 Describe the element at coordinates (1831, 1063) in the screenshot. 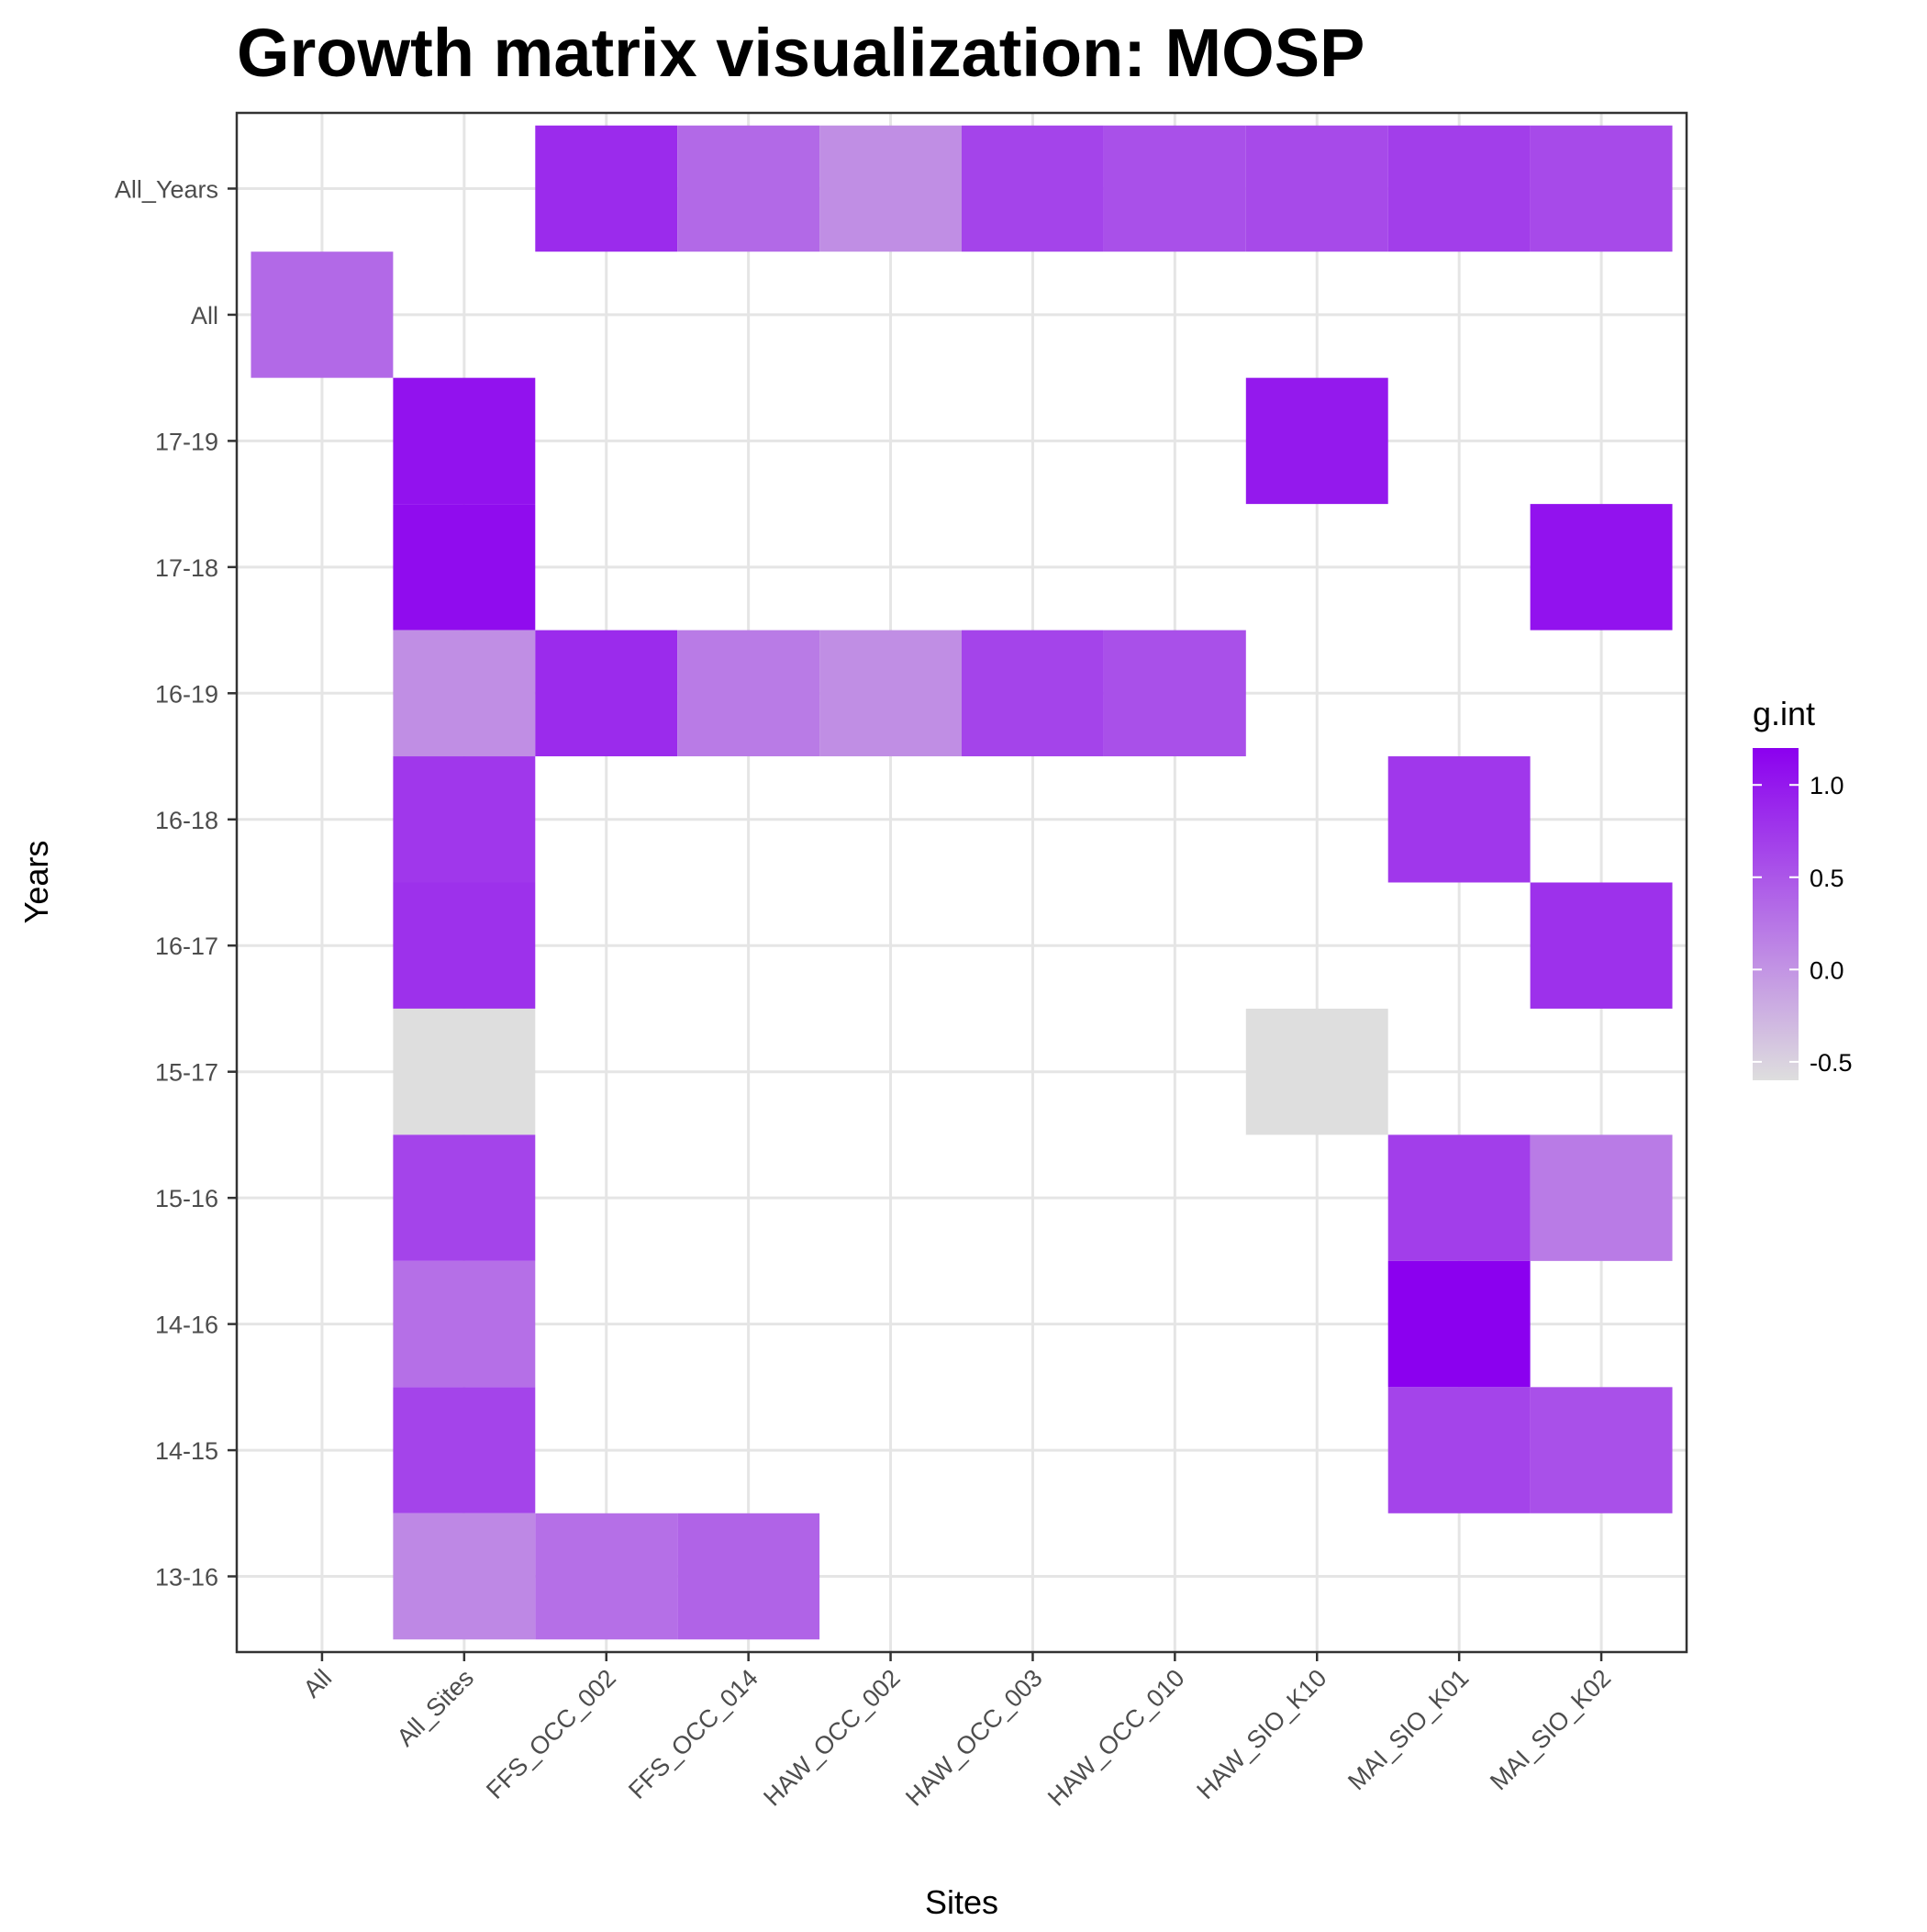

I see `legend-tick-label: -0.5` at that location.